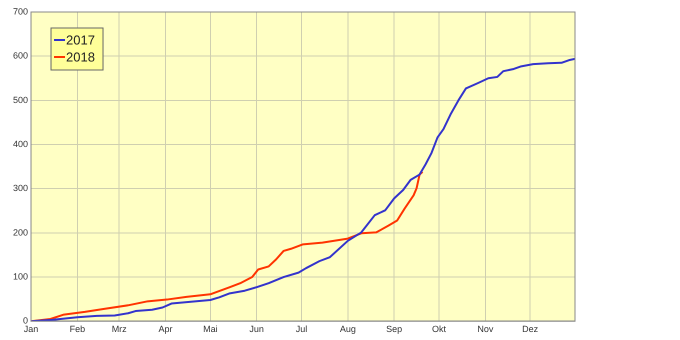 The height and width of the screenshot is (340, 680). I want to click on y-tick-label: 300, so click(20, 188).